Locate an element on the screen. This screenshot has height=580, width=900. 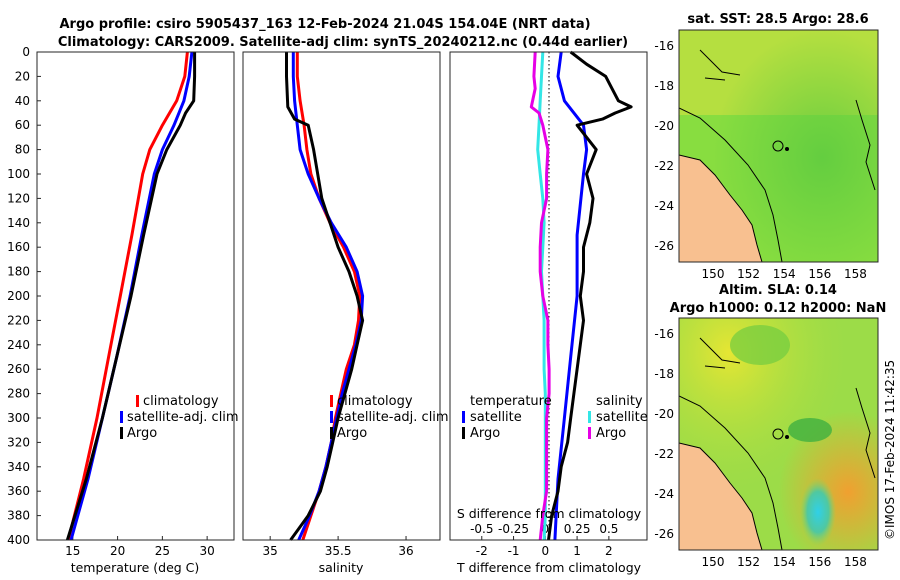
lat-tick-label: -20 is located at coordinates (664, 126).